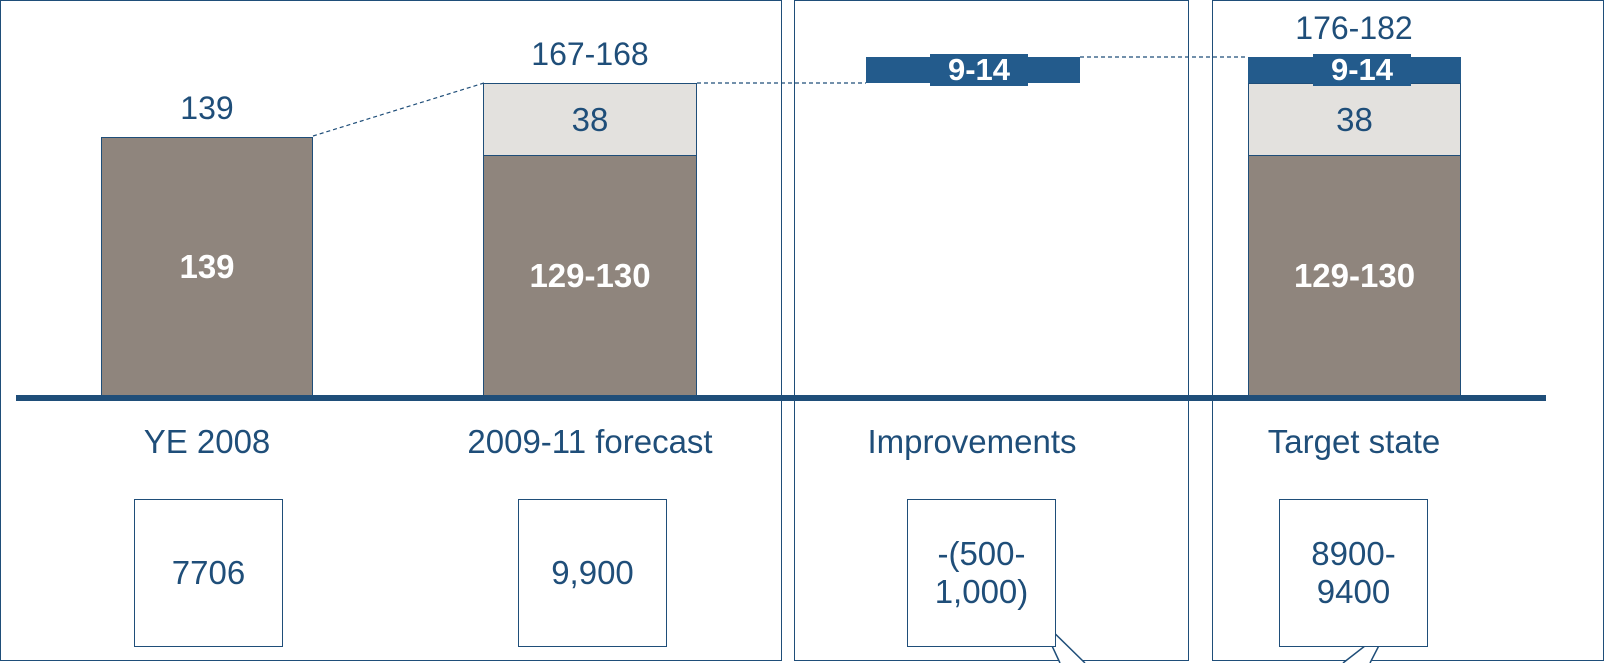 The image size is (1604, 663). Describe the element at coordinates (979, 69) in the screenshot. I see `improvements-value-tag: 9-14` at that location.